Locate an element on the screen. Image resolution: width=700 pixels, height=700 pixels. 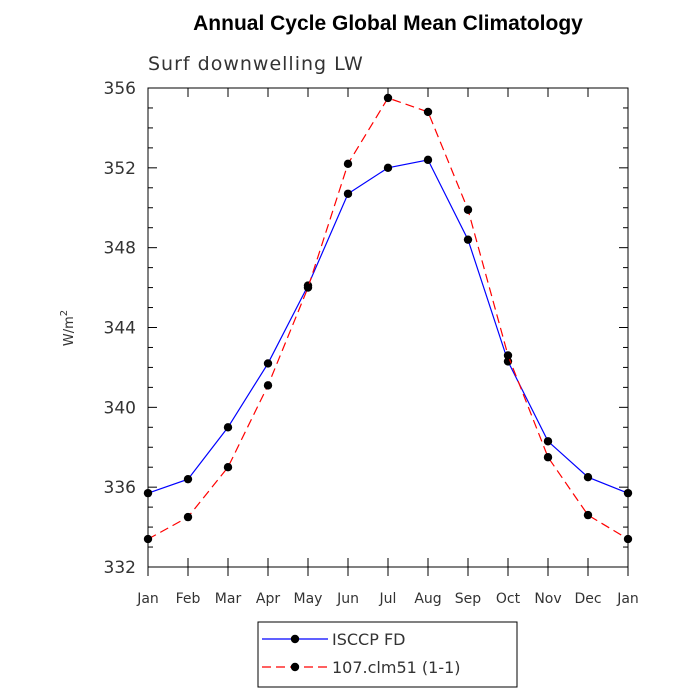
y-tick-label: 356 is located at coordinates (120, 89).